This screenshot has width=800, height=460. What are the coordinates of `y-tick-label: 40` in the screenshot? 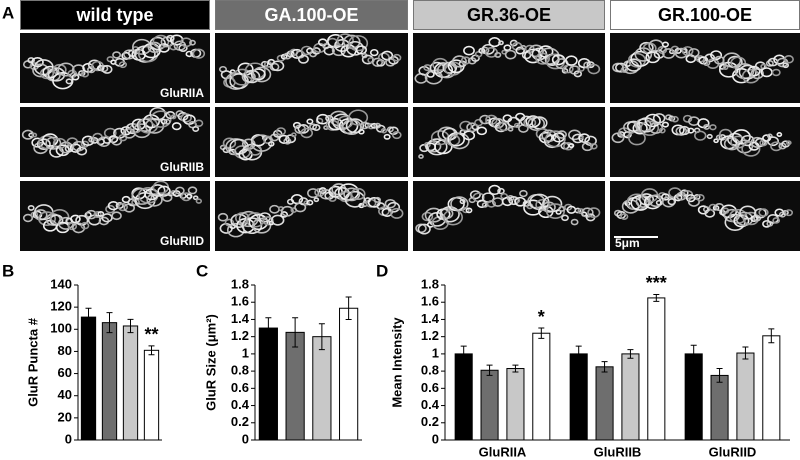 It's located at (65, 394).